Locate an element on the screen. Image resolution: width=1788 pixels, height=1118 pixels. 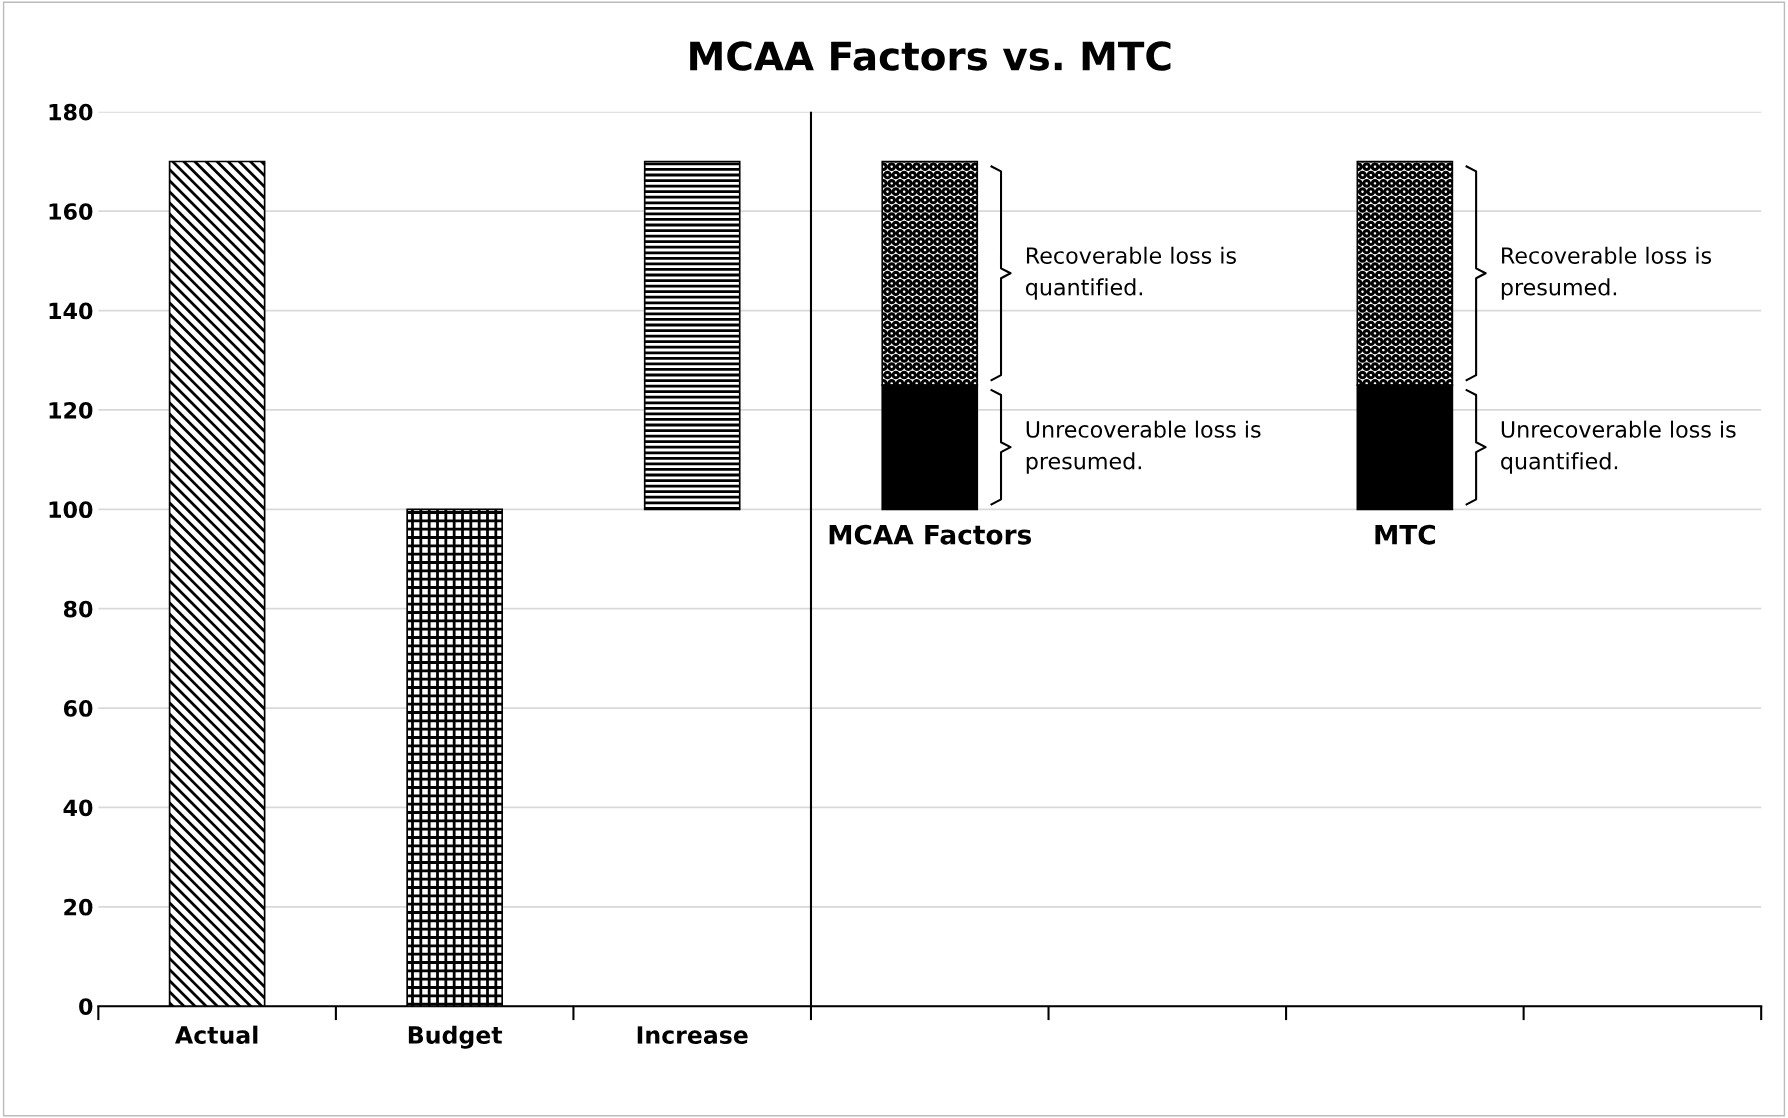
y-tick-label: 80 is located at coordinates (78, 609).